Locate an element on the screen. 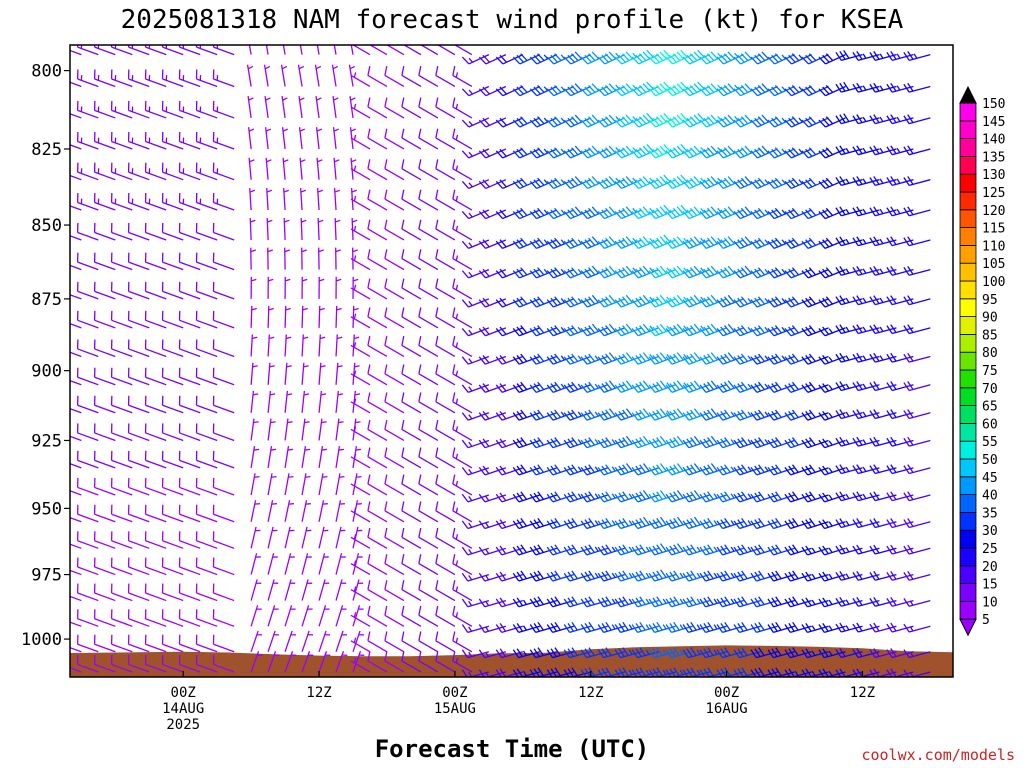 This screenshot has width=1024, height=768. y-tick-label: 975 is located at coordinates (46, 576).